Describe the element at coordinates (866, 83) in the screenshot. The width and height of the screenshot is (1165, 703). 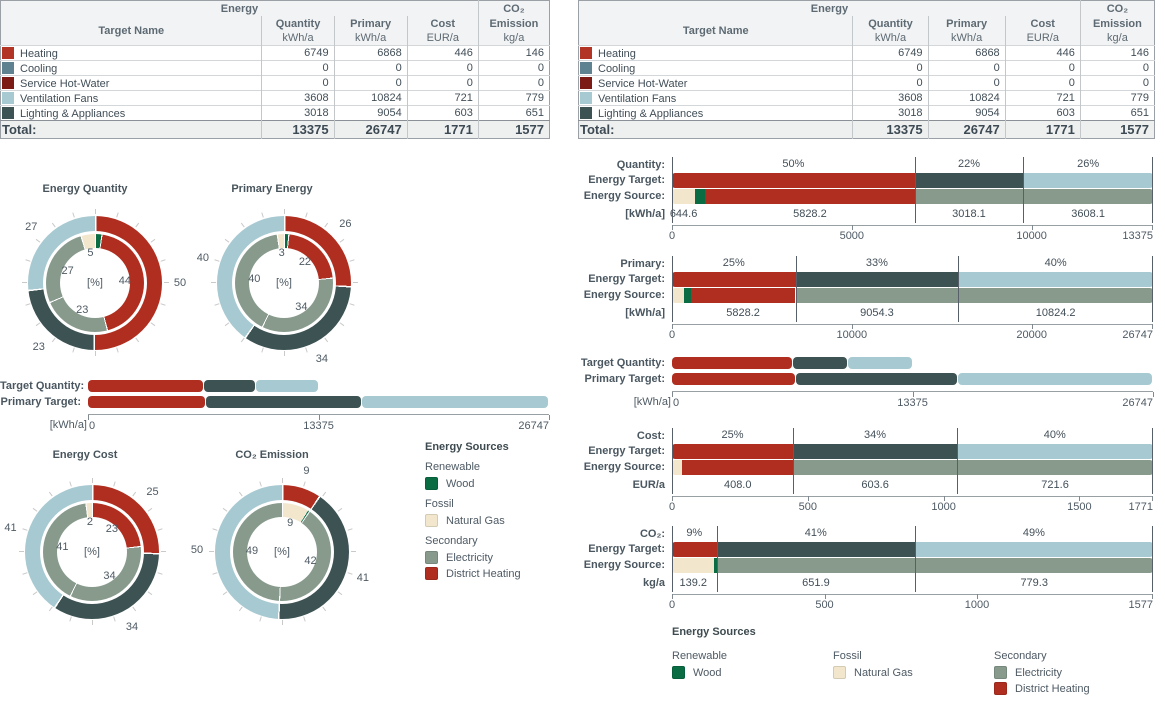
I see `table-row-hot-water: Service Hot-Water 0 0 0 0` at that location.